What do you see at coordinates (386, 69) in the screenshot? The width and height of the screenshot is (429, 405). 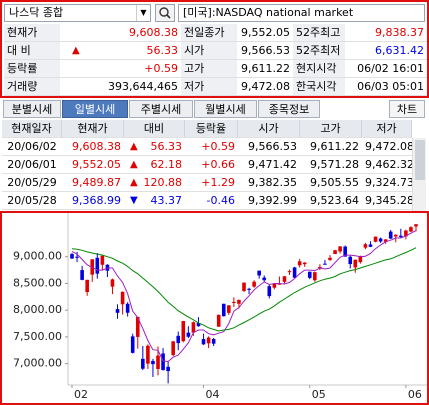 I see `quote-value: 06/02 16:01` at bounding box center [386, 69].